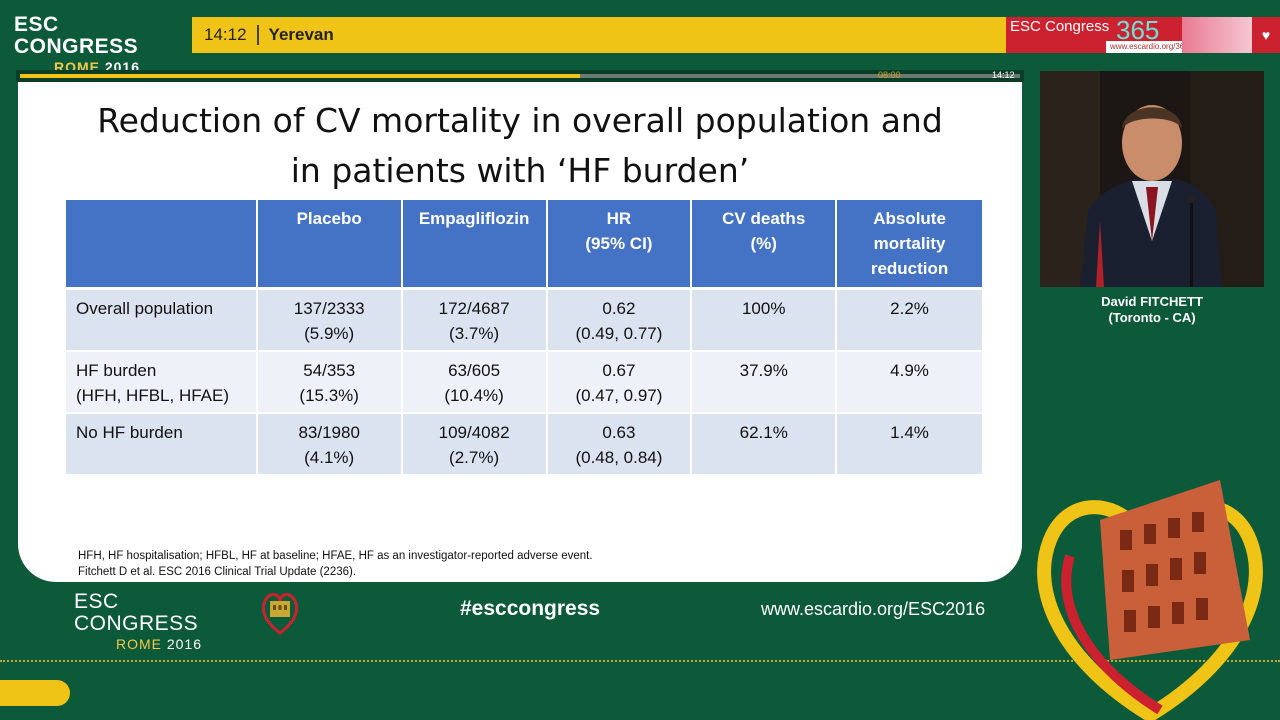 This screenshot has height=720, width=1280. What do you see at coordinates (889, 75) in the screenshot?
I see `progress-elapsed-label: 08:00` at bounding box center [889, 75].